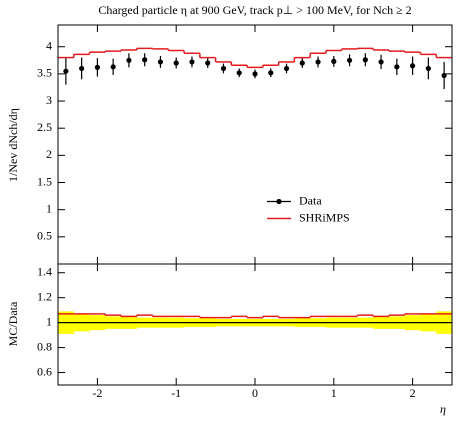 The width and height of the screenshot is (467, 421). I want to click on y-tick-label: 2.5, so click(44, 127).